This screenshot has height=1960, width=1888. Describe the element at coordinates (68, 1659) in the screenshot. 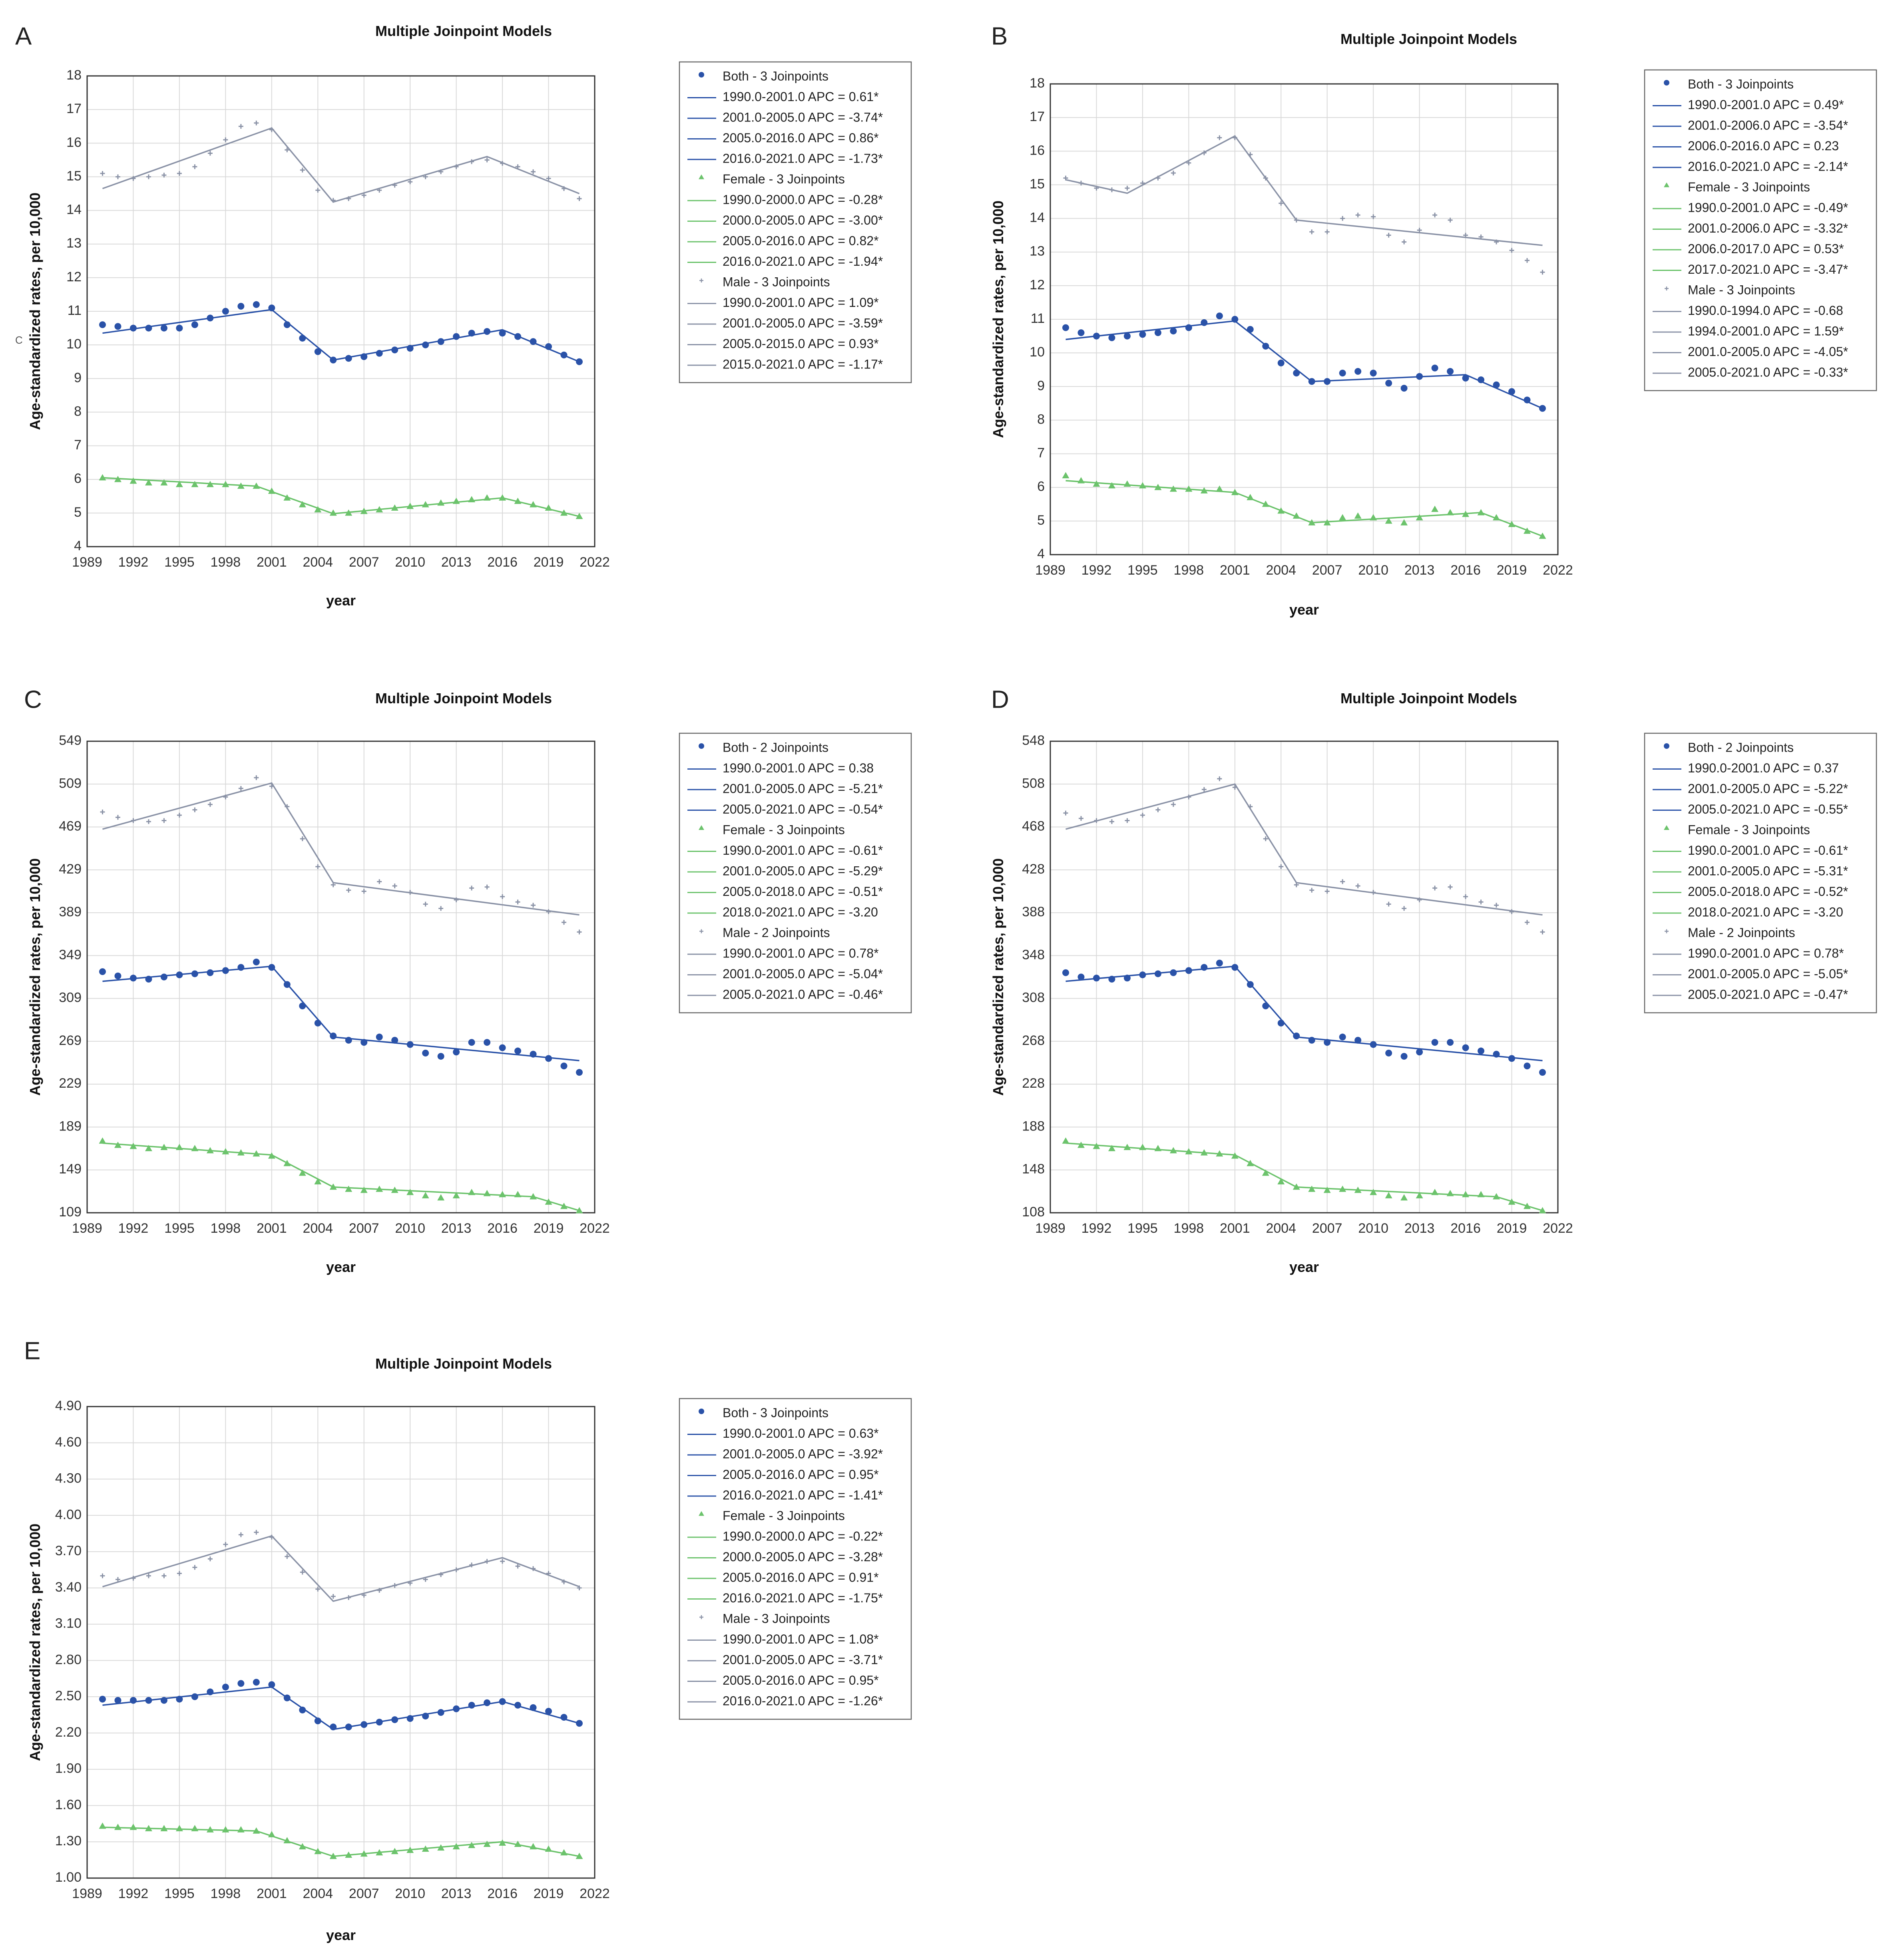

I see `y-tick-label: 2.80` at that location.